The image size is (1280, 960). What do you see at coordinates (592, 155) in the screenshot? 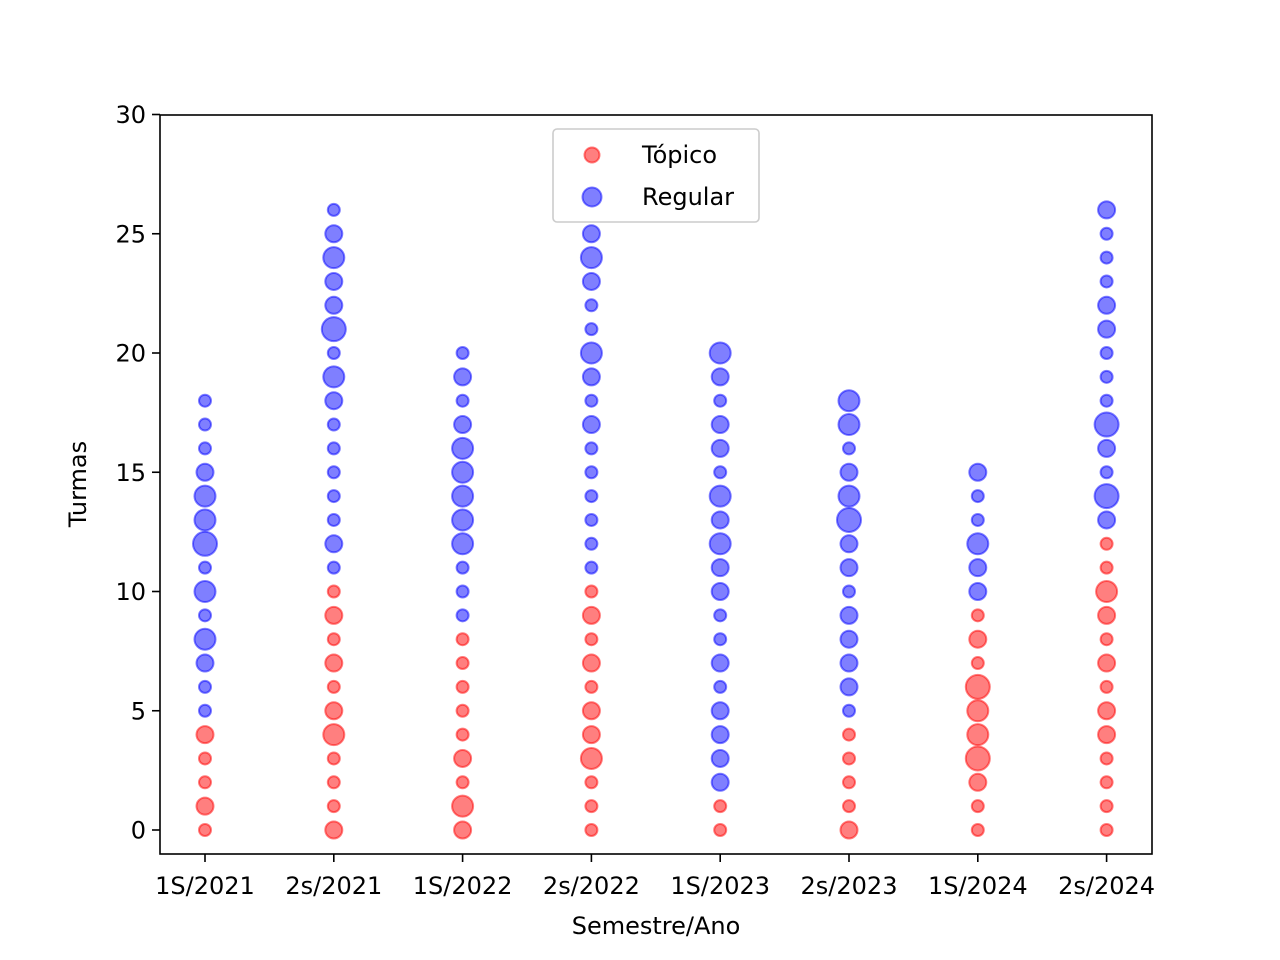
I see `legend-marker-topico` at bounding box center [592, 155].